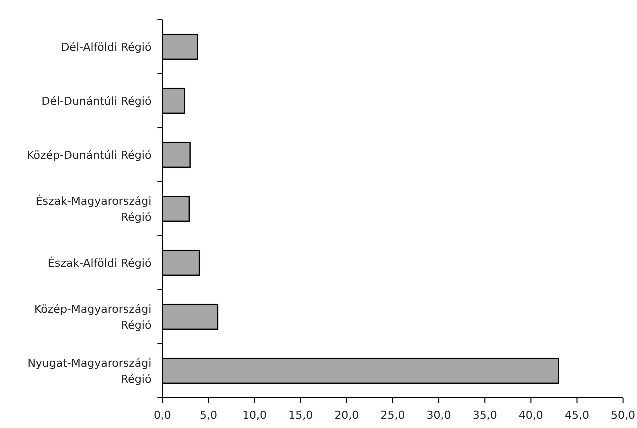 The image size is (637, 428). I want to click on y-tick-label: Közép-Dunántúli Régió, so click(89, 155).